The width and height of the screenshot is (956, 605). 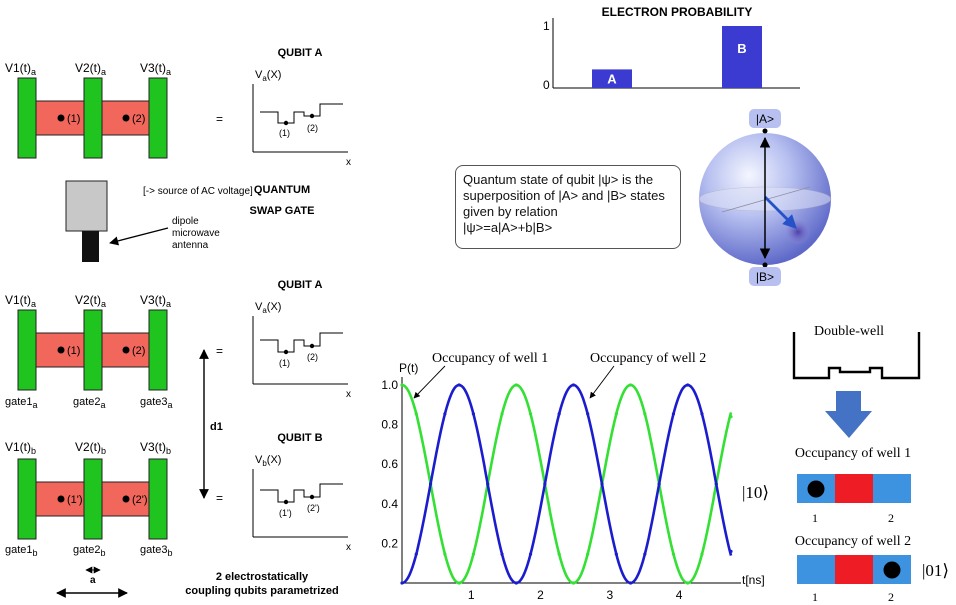 What do you see at coordinates (389, 425) in the screenshot?
I see `y-tick-label: 0.8` at bounding box center [389, 425].